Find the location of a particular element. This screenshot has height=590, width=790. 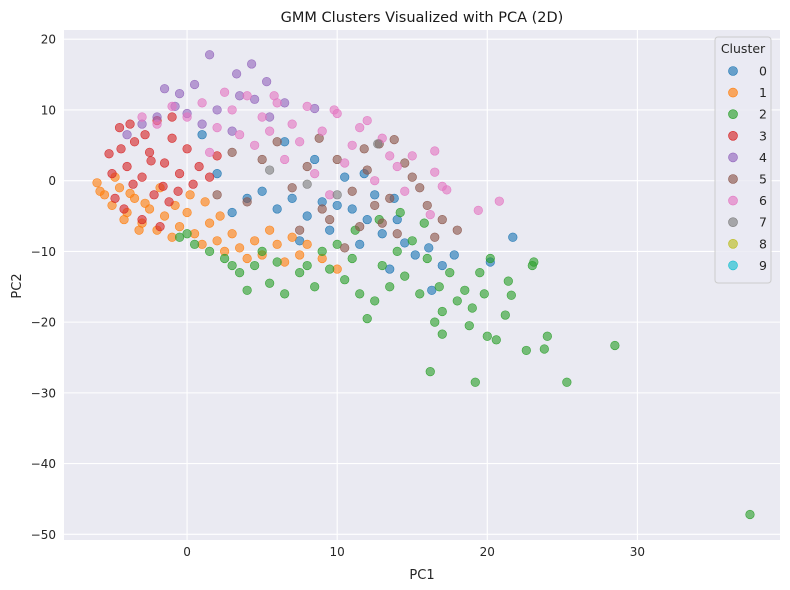

y-axis-ticks: 20 10 0 −10 −20 −30 −40 −50 is located at coordinates (43, 287).